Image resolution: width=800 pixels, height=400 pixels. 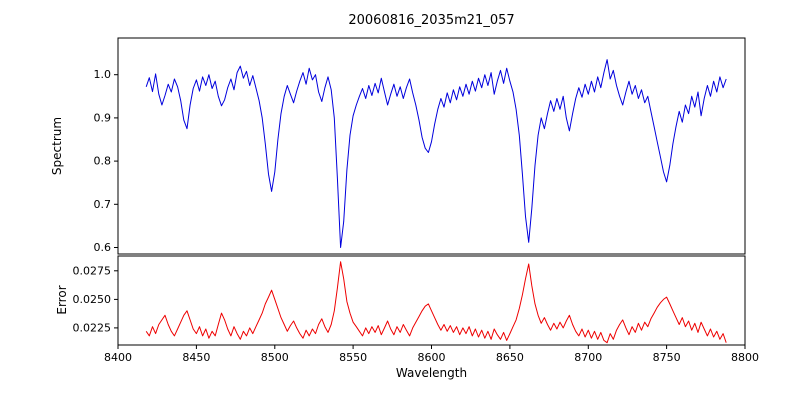 What do you see at coordinates (510, 357) in the screenshot?
I see `x-tick-label: 8650` at bounding box center [510, 357].